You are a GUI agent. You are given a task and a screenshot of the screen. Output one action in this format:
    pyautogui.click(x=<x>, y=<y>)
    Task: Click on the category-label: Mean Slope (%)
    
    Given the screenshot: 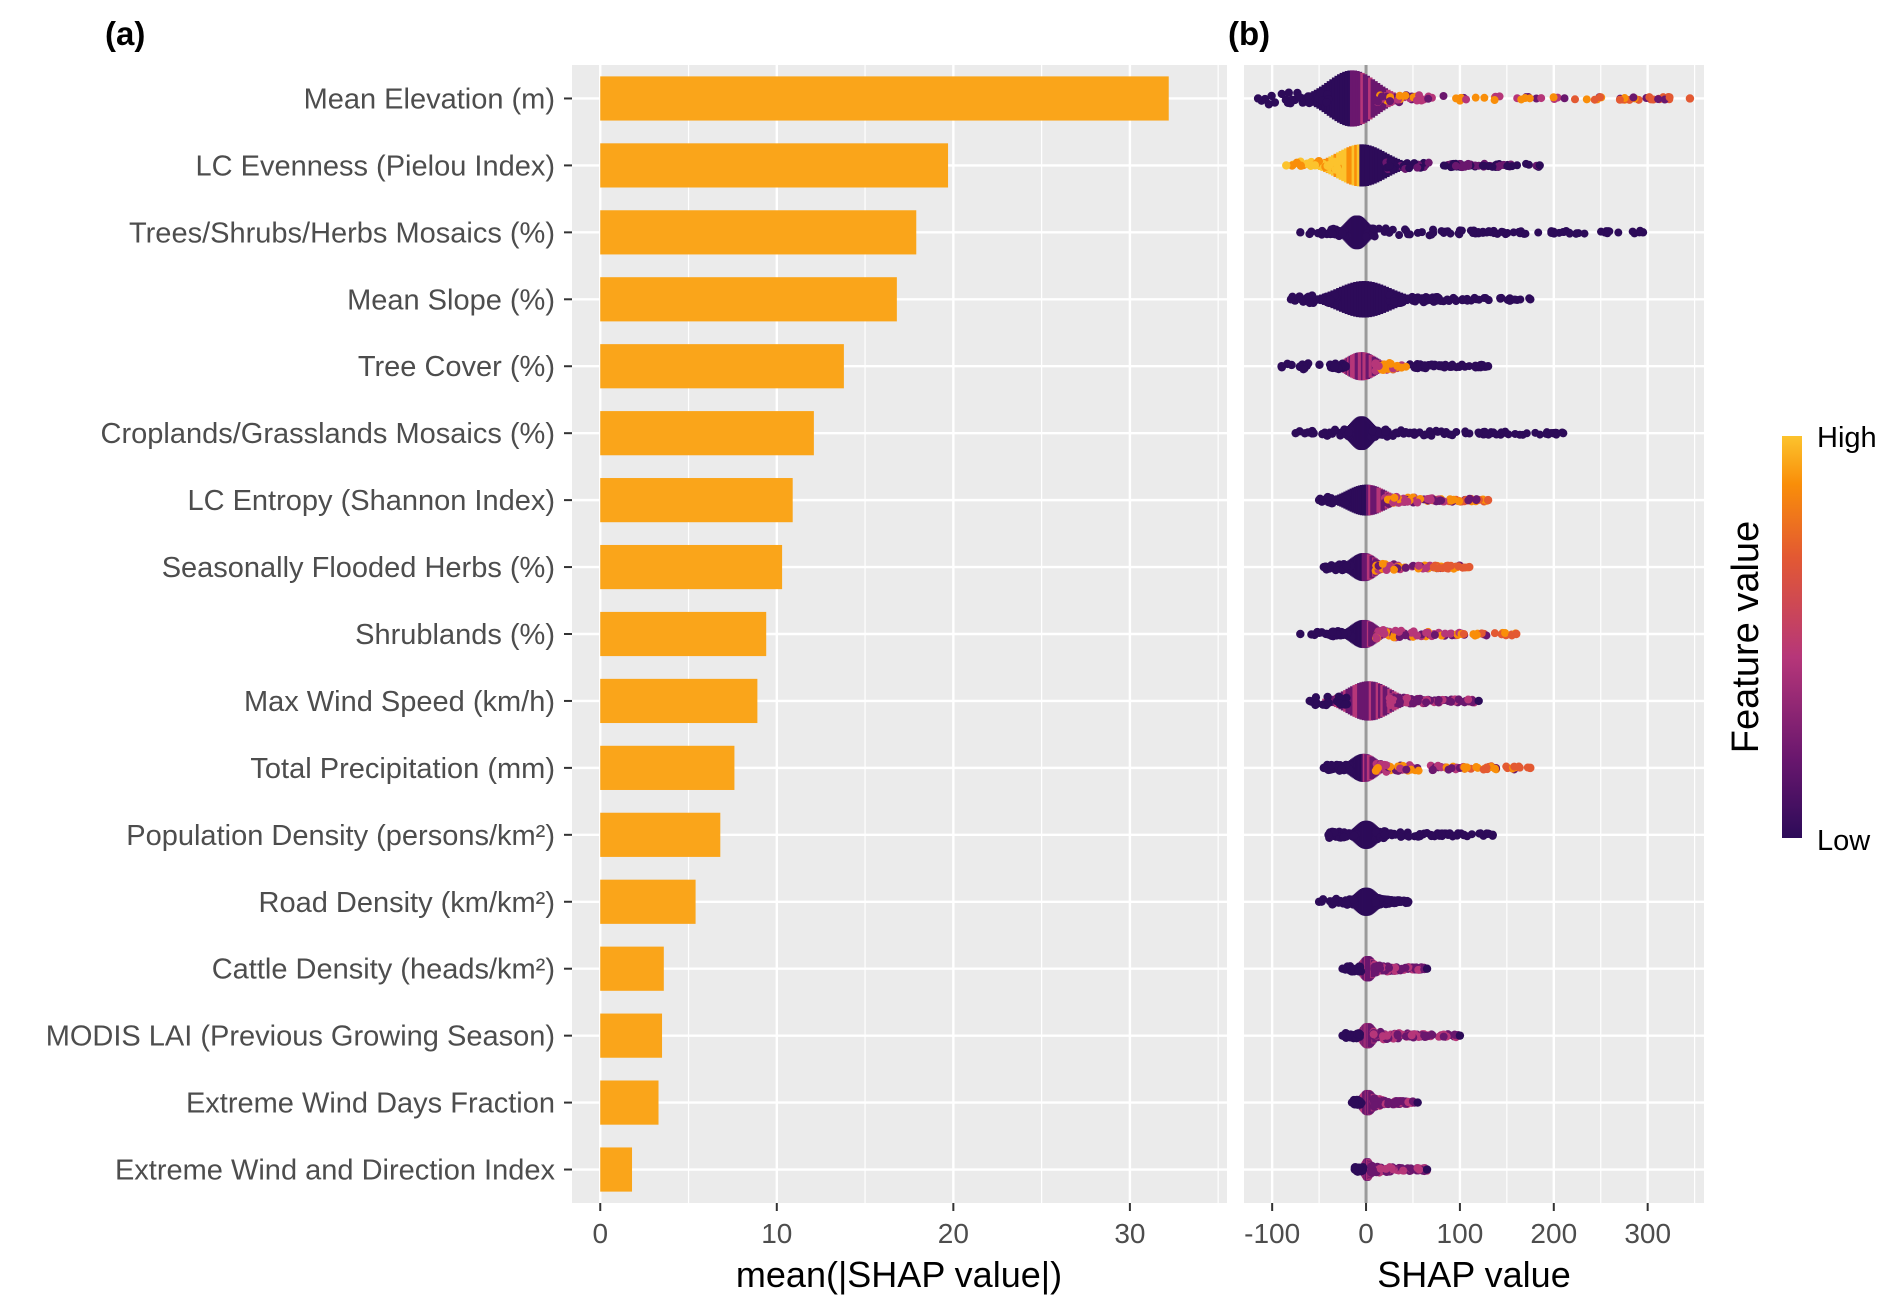 What is the action you would take?
    pyautogui.click(x=451, y=300)
    